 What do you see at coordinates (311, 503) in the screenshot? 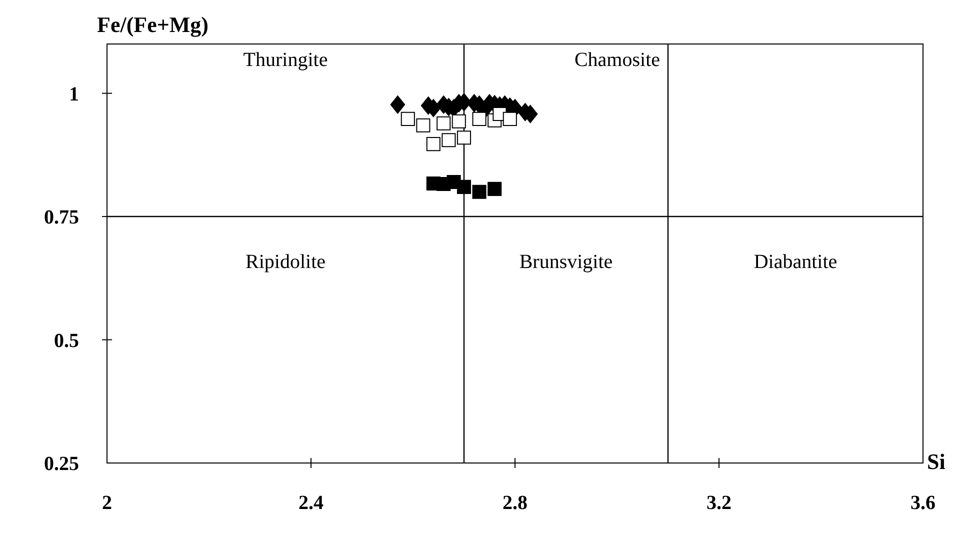
I see `x-tick-label: 2.4` at bounding box center [311, 503].